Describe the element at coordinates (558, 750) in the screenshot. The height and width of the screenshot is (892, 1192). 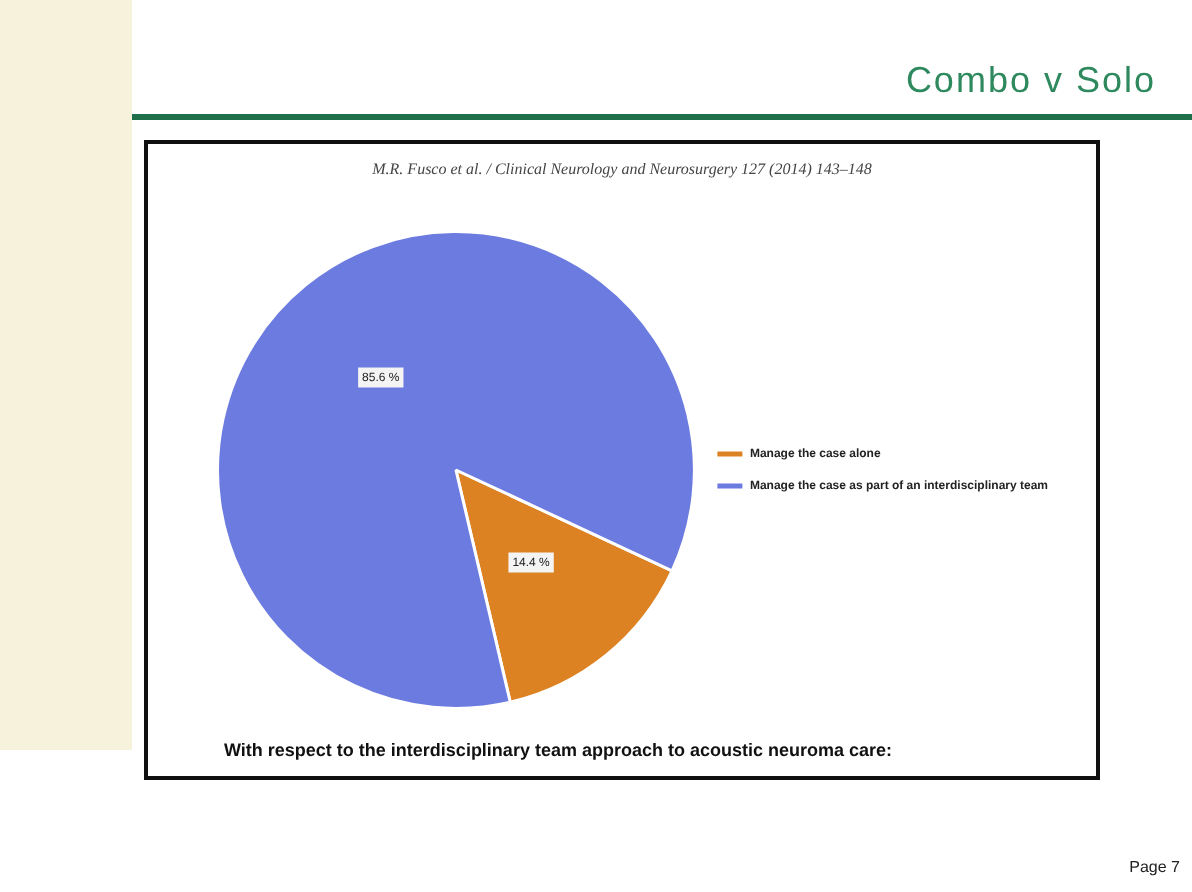
I see `text: With respect to the interdisciplinary team approach to acoustic neuroma care:` at that location.